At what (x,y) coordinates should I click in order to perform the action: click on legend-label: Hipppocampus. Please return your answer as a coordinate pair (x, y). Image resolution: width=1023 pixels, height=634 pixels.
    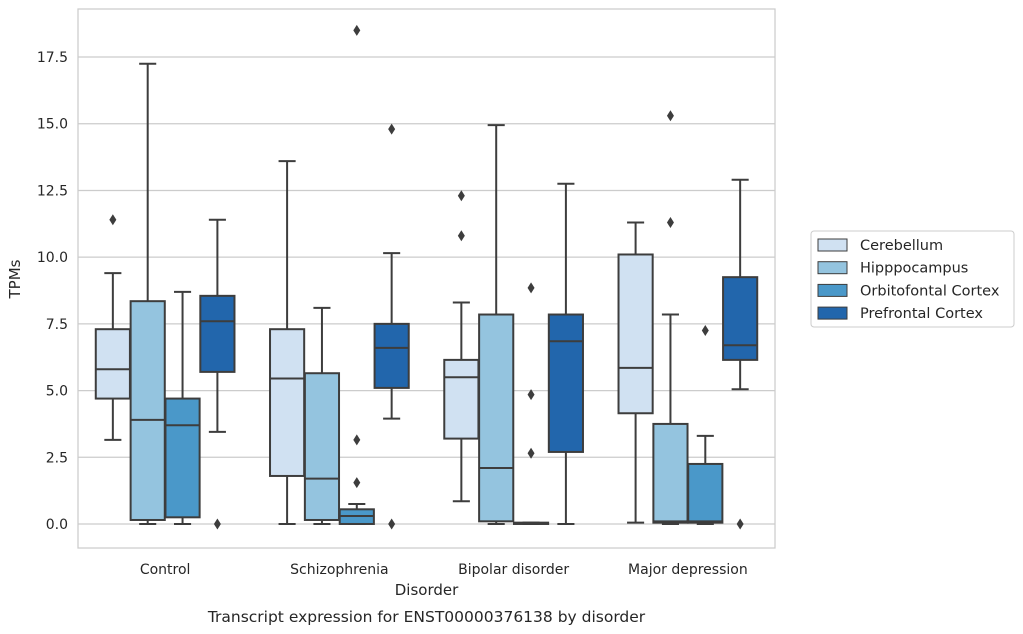
    Looking at the image, I should click on (914, 269).